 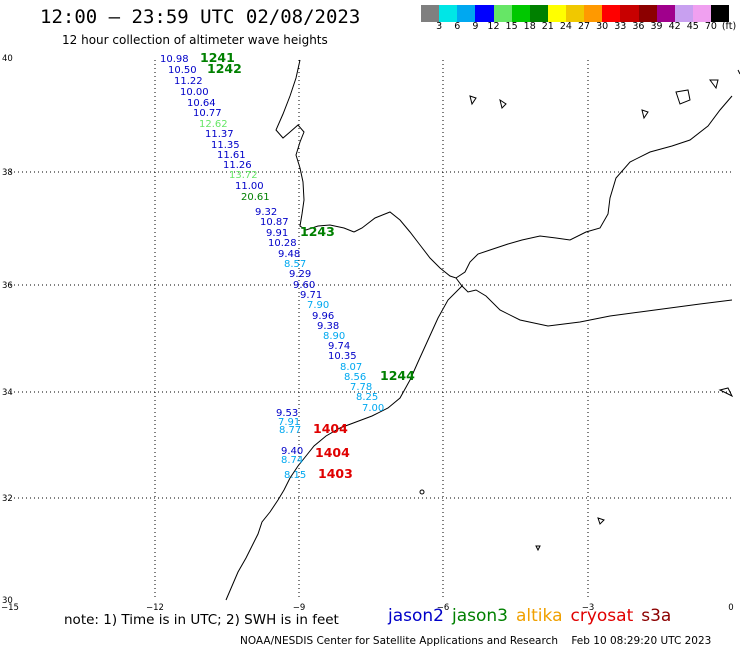 I want to click on wave-height-reading: 11.37, so click(x=219, y=134).